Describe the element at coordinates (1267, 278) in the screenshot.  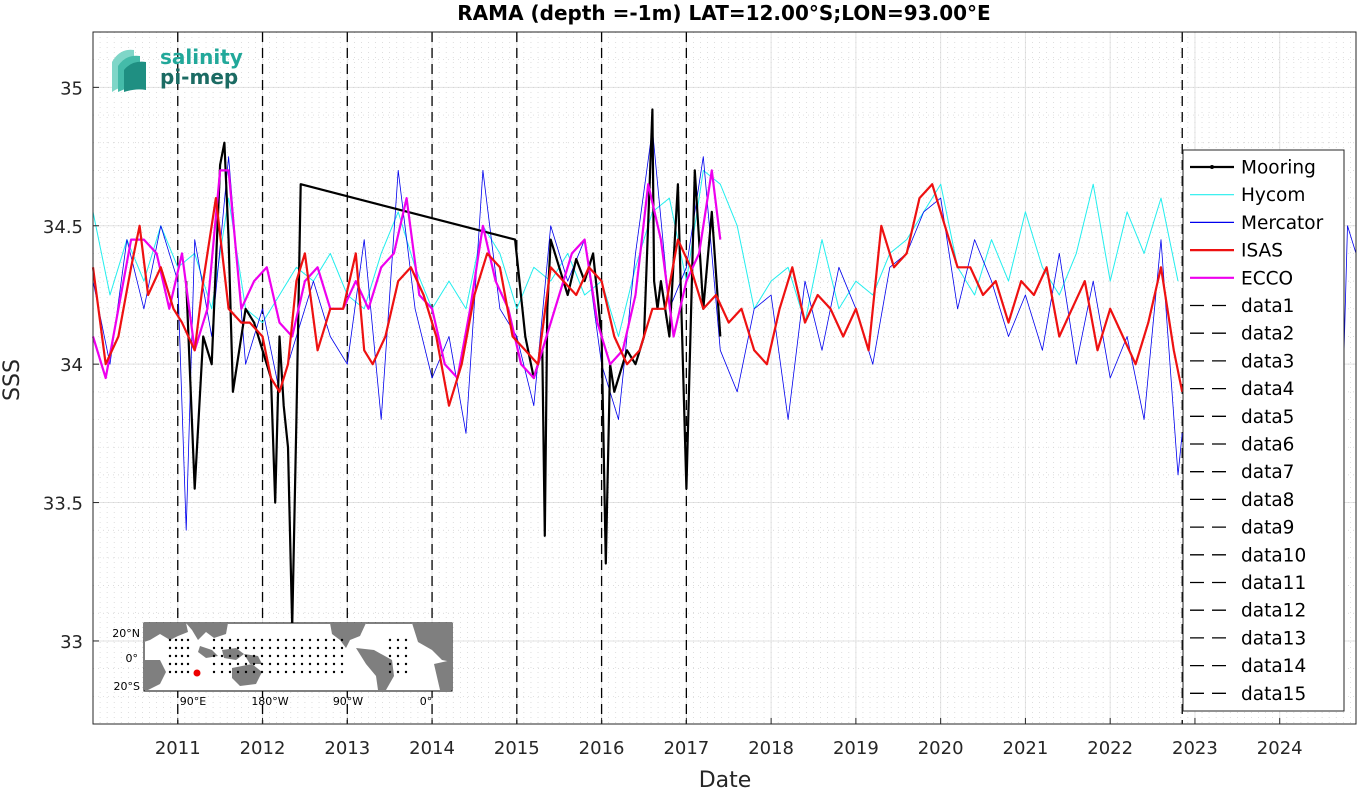
I see `legend-label-ecco: ECCO` at that location.